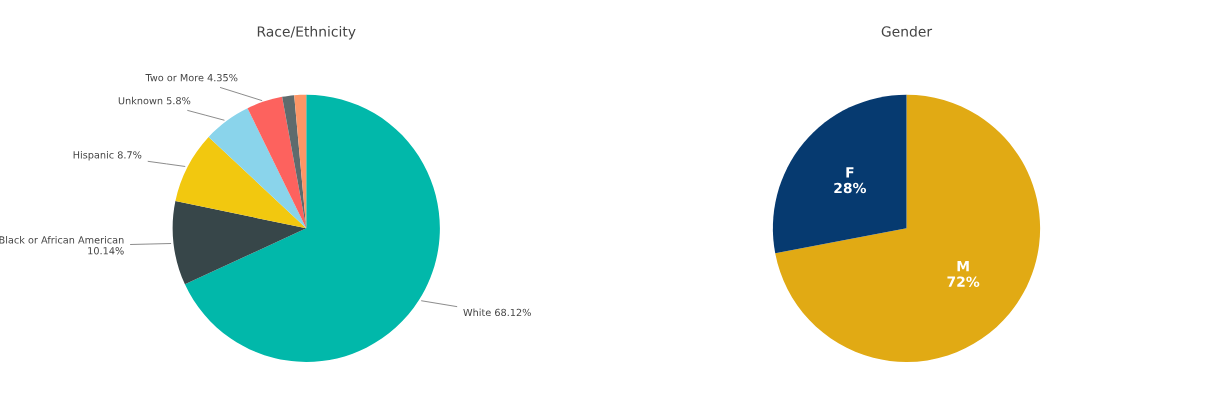 The image size is (1225, 409). What do you see at coordinates (62, 240) in the screenshot?
I see `slice-label: Black or African American` at bounding box center [62, 240].